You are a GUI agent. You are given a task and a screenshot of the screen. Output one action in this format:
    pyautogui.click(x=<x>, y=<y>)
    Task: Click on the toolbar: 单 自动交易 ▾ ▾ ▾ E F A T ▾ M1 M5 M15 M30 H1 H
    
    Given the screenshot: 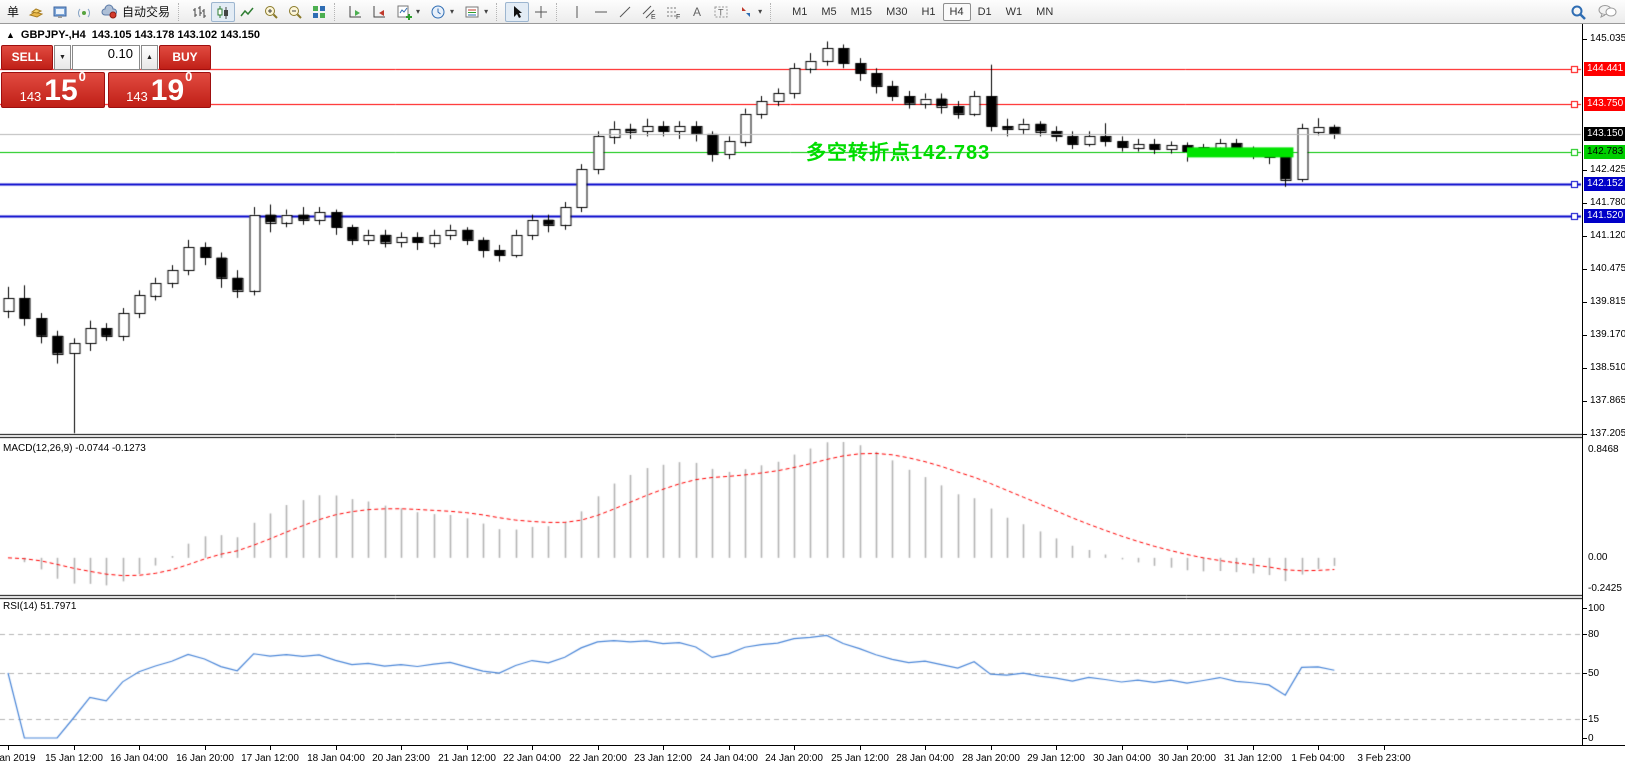 What is the action you would take?
    pyautogui.click(x=812, y=12)
    